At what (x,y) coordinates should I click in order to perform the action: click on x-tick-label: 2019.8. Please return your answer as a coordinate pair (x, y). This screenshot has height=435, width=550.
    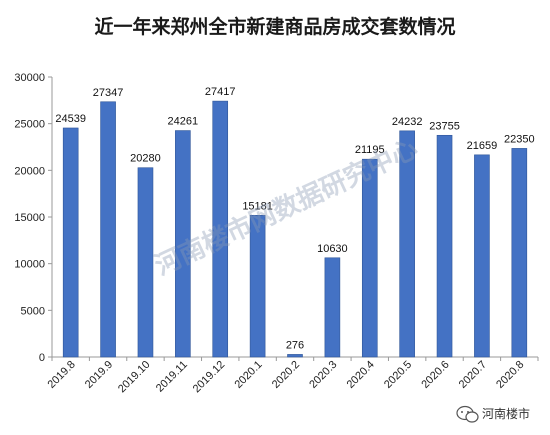
    Looking at the image, I should click on (62, 375).